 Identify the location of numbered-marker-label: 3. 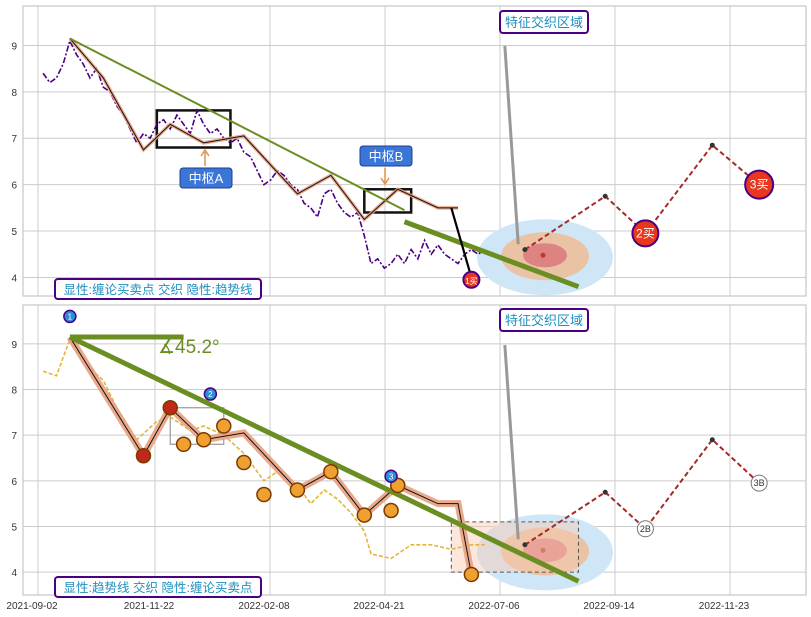
(391, 476).